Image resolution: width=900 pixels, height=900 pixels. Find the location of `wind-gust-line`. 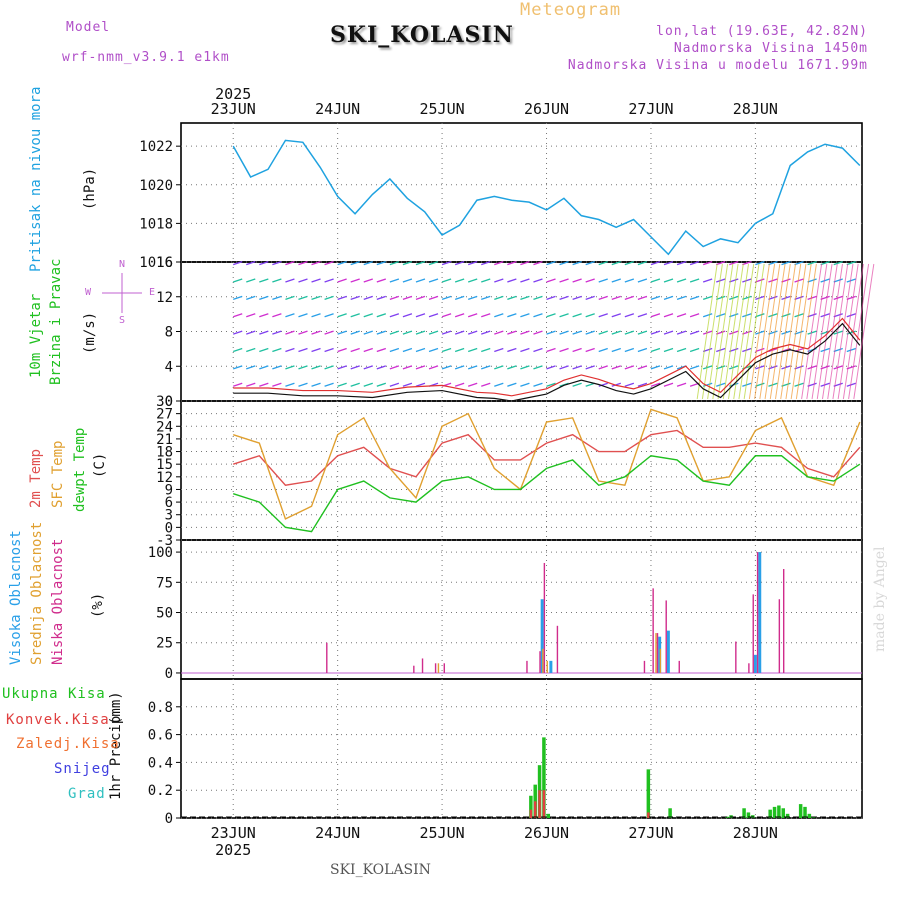

wind-gust-line is located at coordinates (547, 357).